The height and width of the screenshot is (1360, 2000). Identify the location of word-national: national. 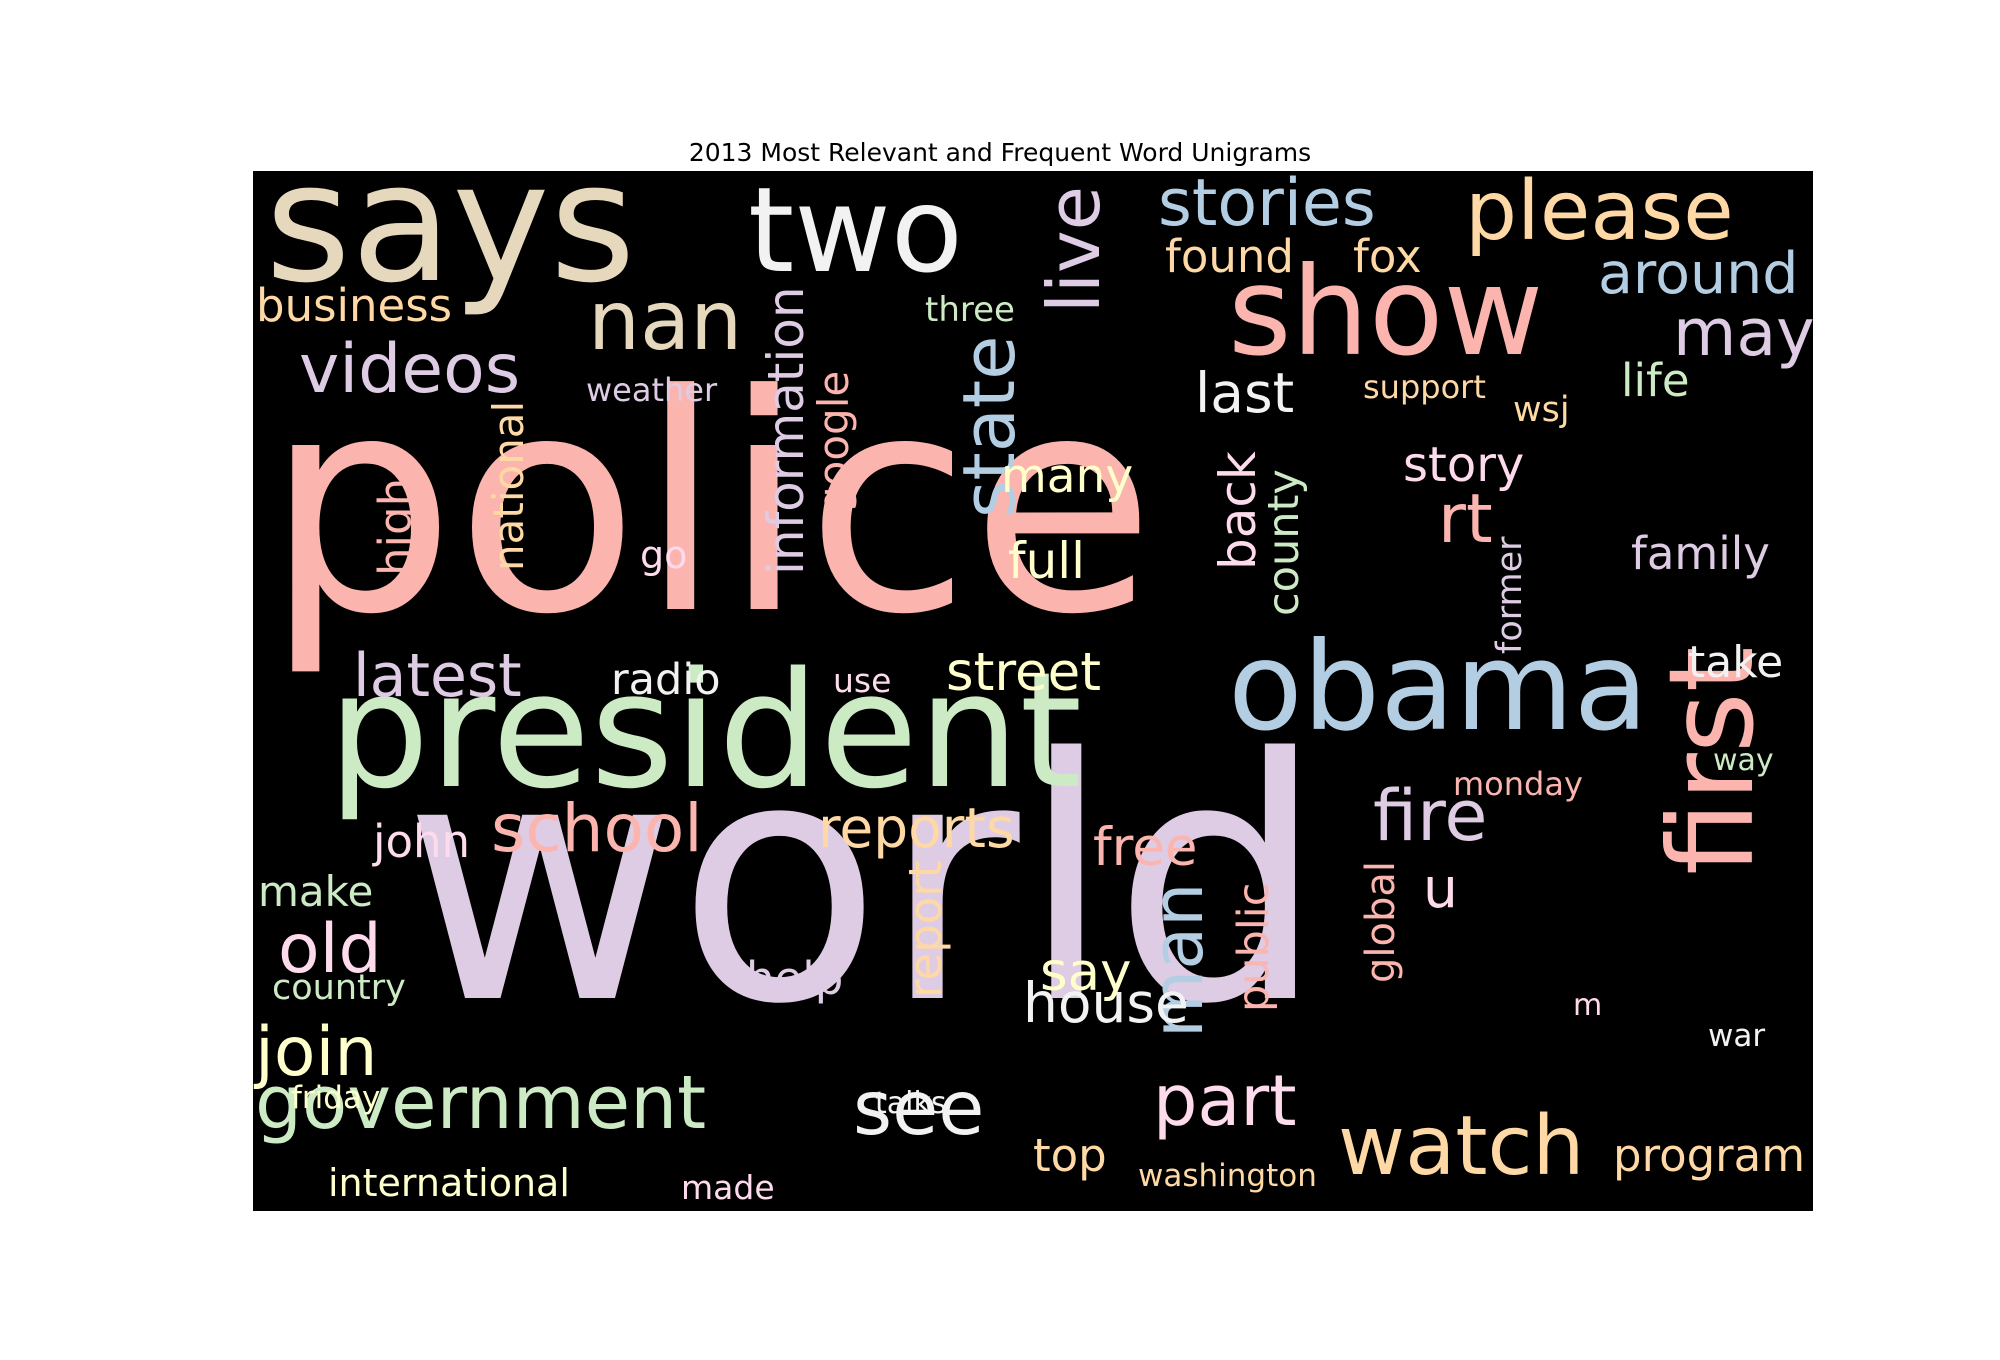
(508, 485).